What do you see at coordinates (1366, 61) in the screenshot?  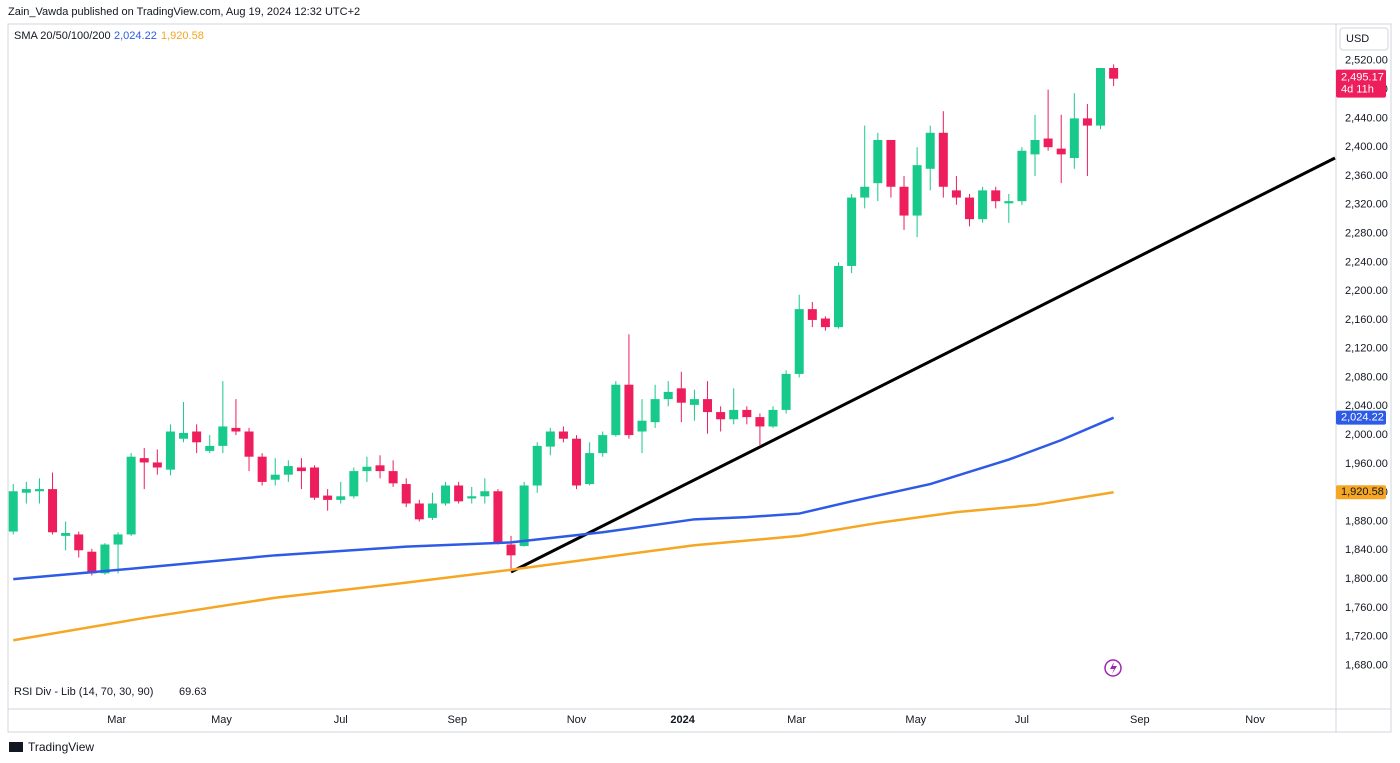 I see `y-tick-label: 2,520.00` at bounding box center [1366, 61].